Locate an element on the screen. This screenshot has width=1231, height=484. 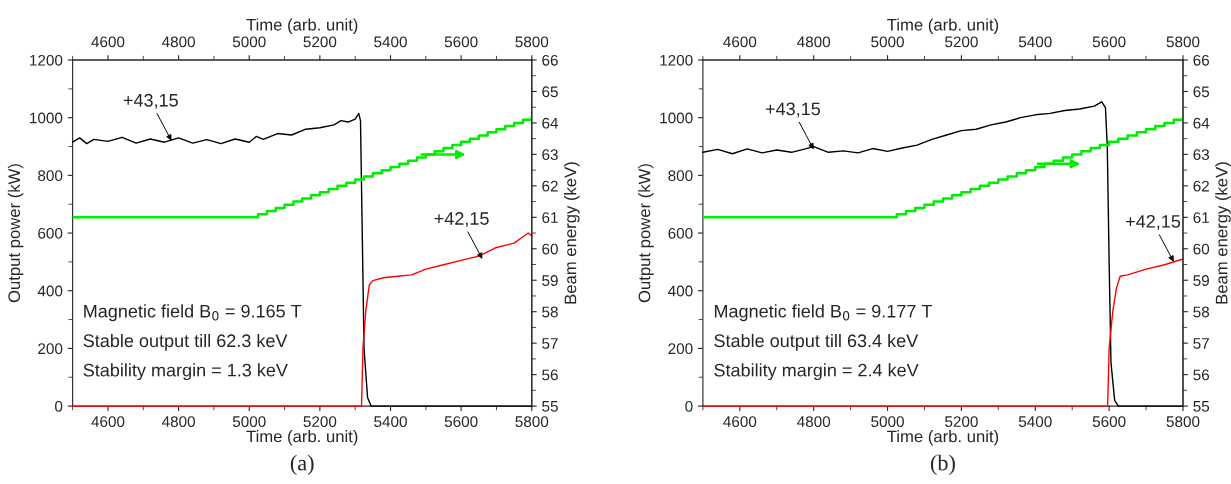
annotation: Stable output till 62.3 keV is located at coordinates (185, 342).